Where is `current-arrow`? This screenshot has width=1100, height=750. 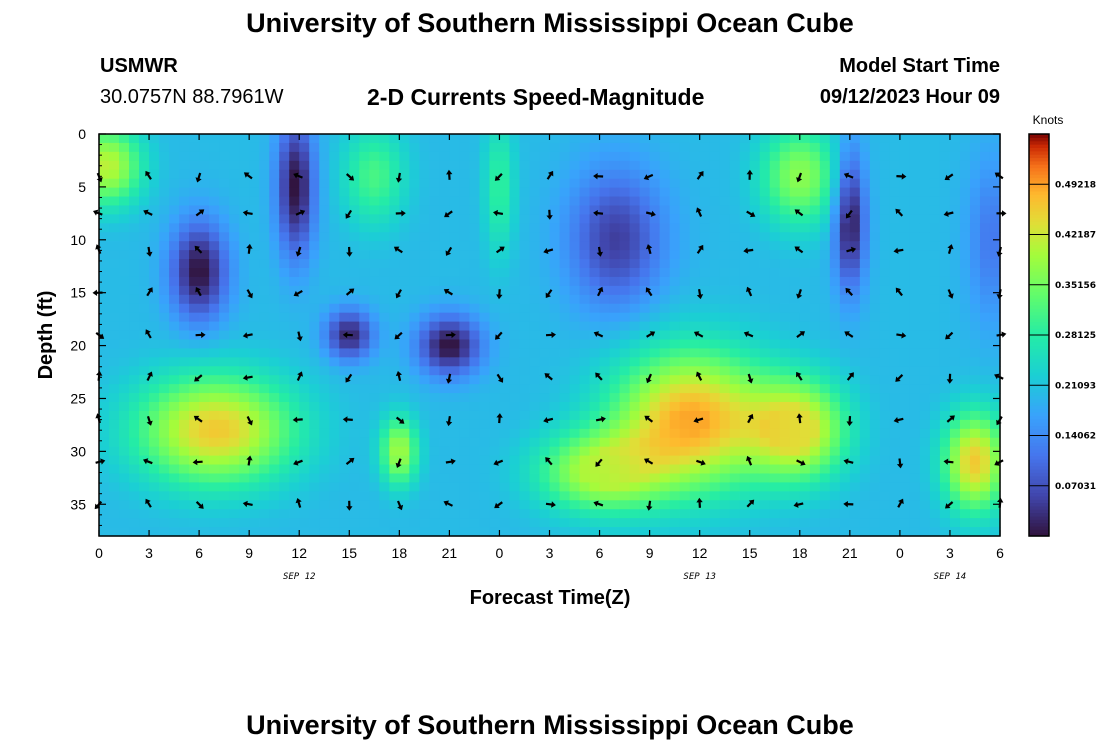 current-arrow is located at coordinates (148, 212).